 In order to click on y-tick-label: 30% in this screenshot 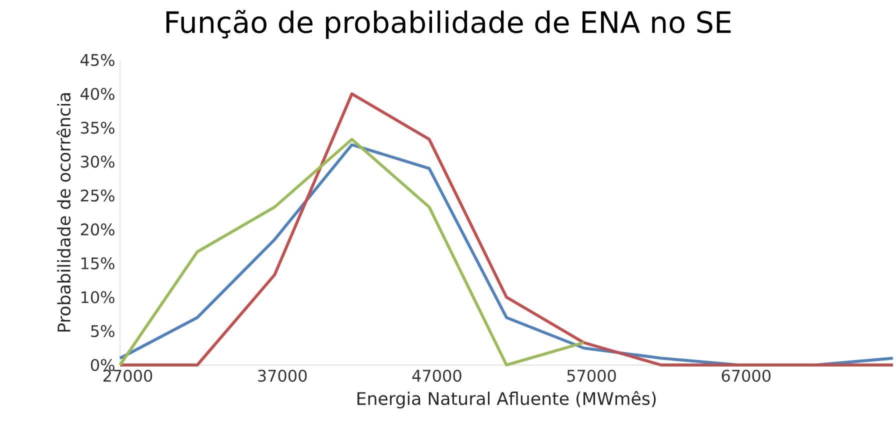, I will do `click(97, 162)`.